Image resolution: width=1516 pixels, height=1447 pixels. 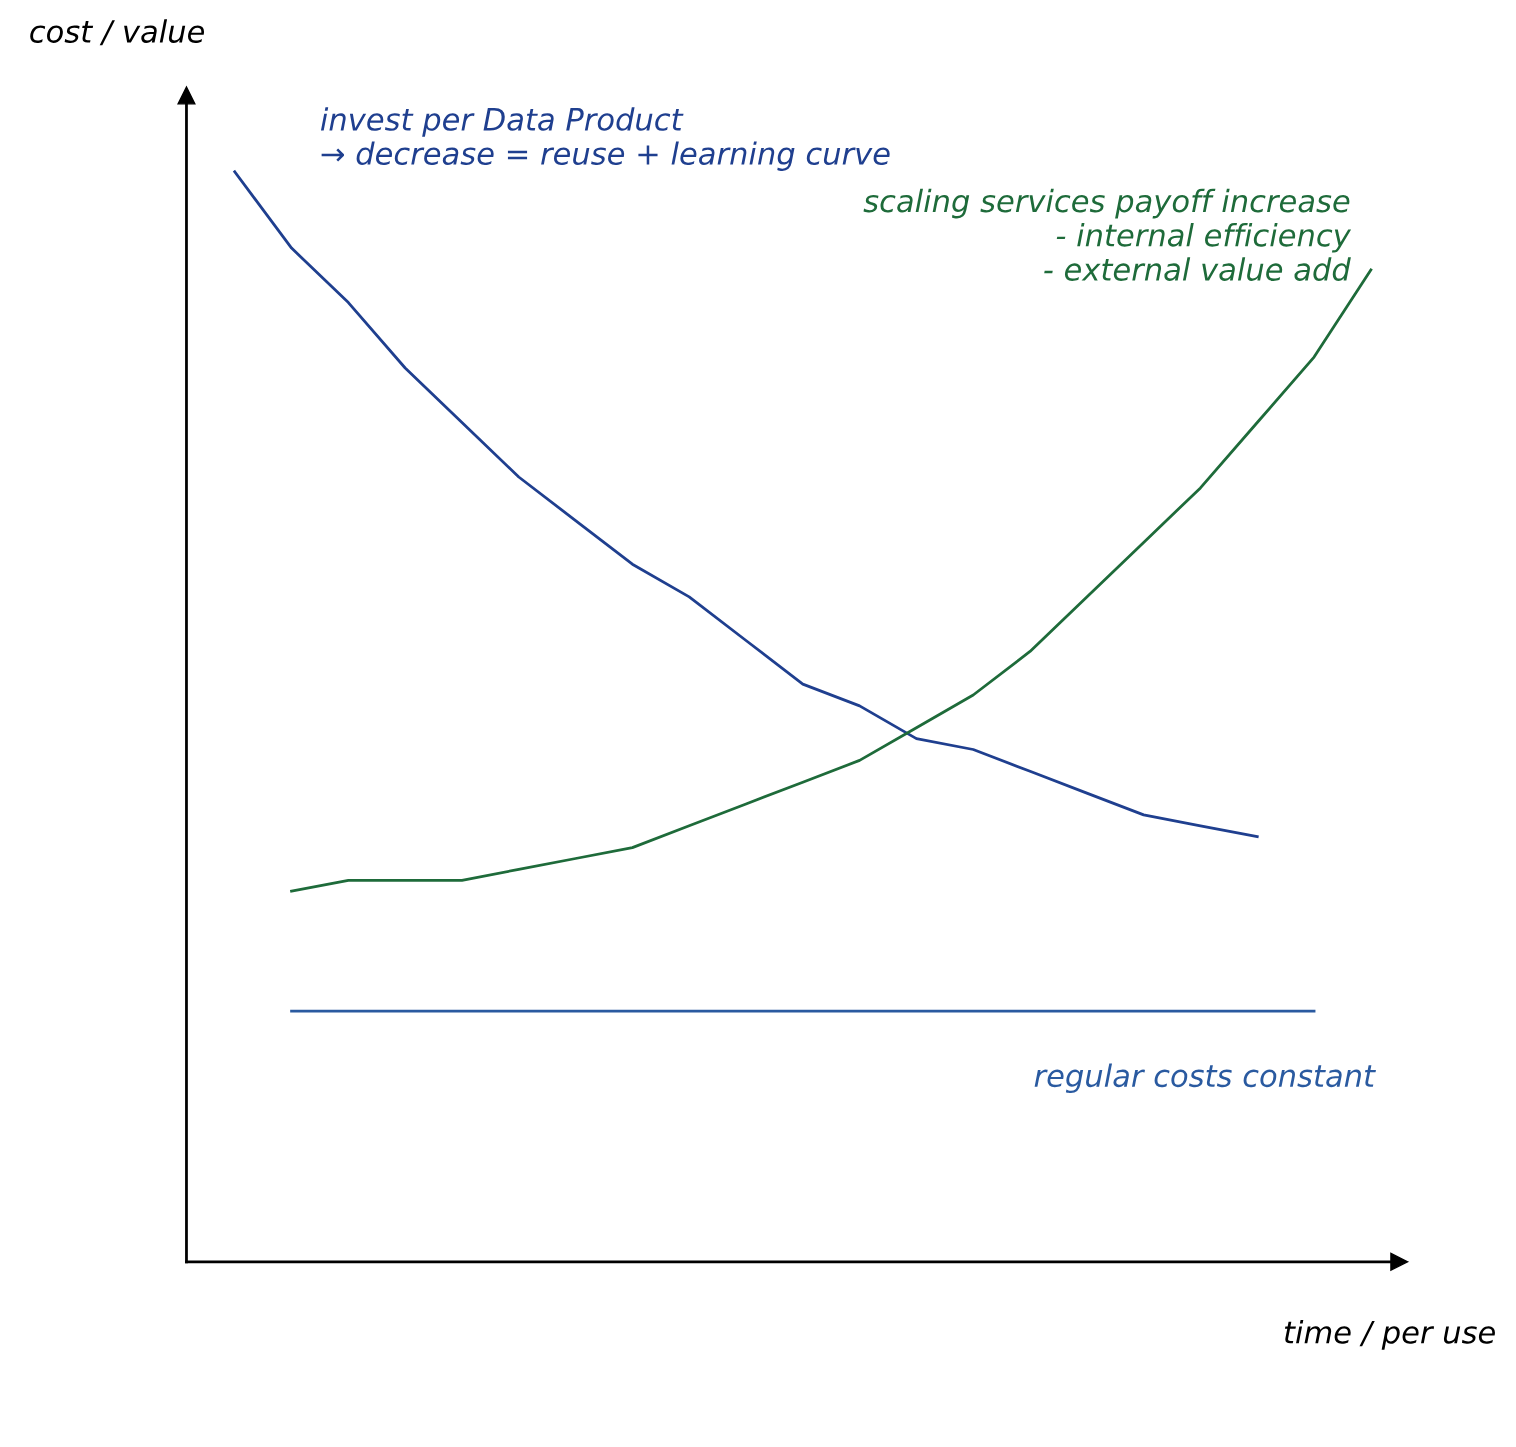 What do you see at coordinates (605, 139) in the screenshot?
I see `text: invest per Data Product → decrease = reuse + learning curve` at bounding box center [605, 139].